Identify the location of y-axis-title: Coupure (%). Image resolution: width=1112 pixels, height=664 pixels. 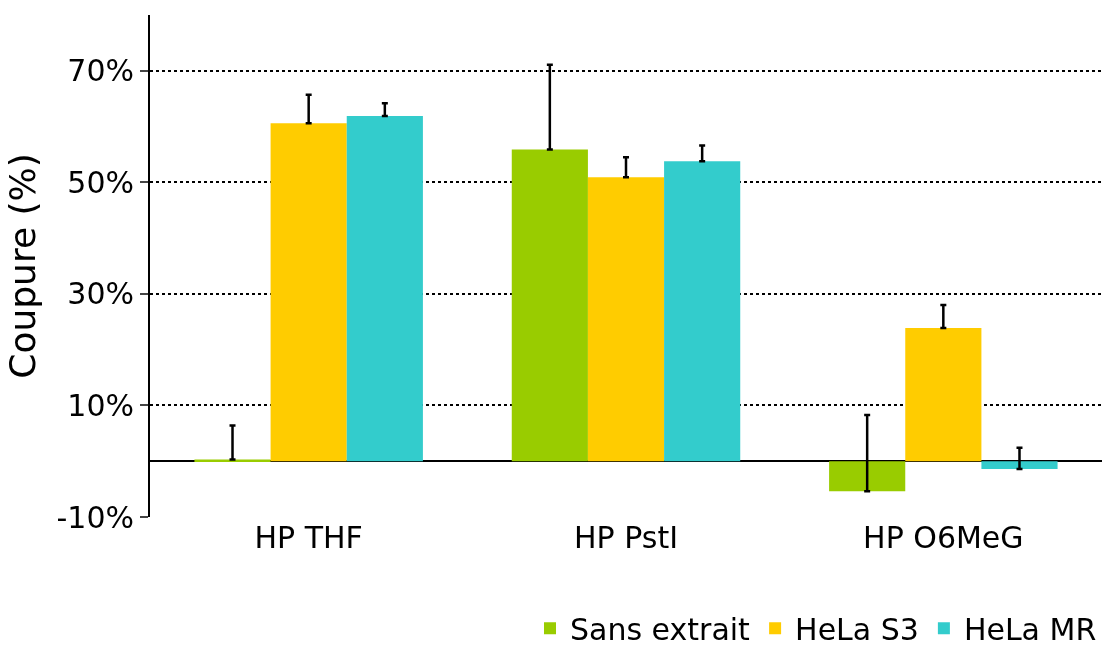
(22, 266).